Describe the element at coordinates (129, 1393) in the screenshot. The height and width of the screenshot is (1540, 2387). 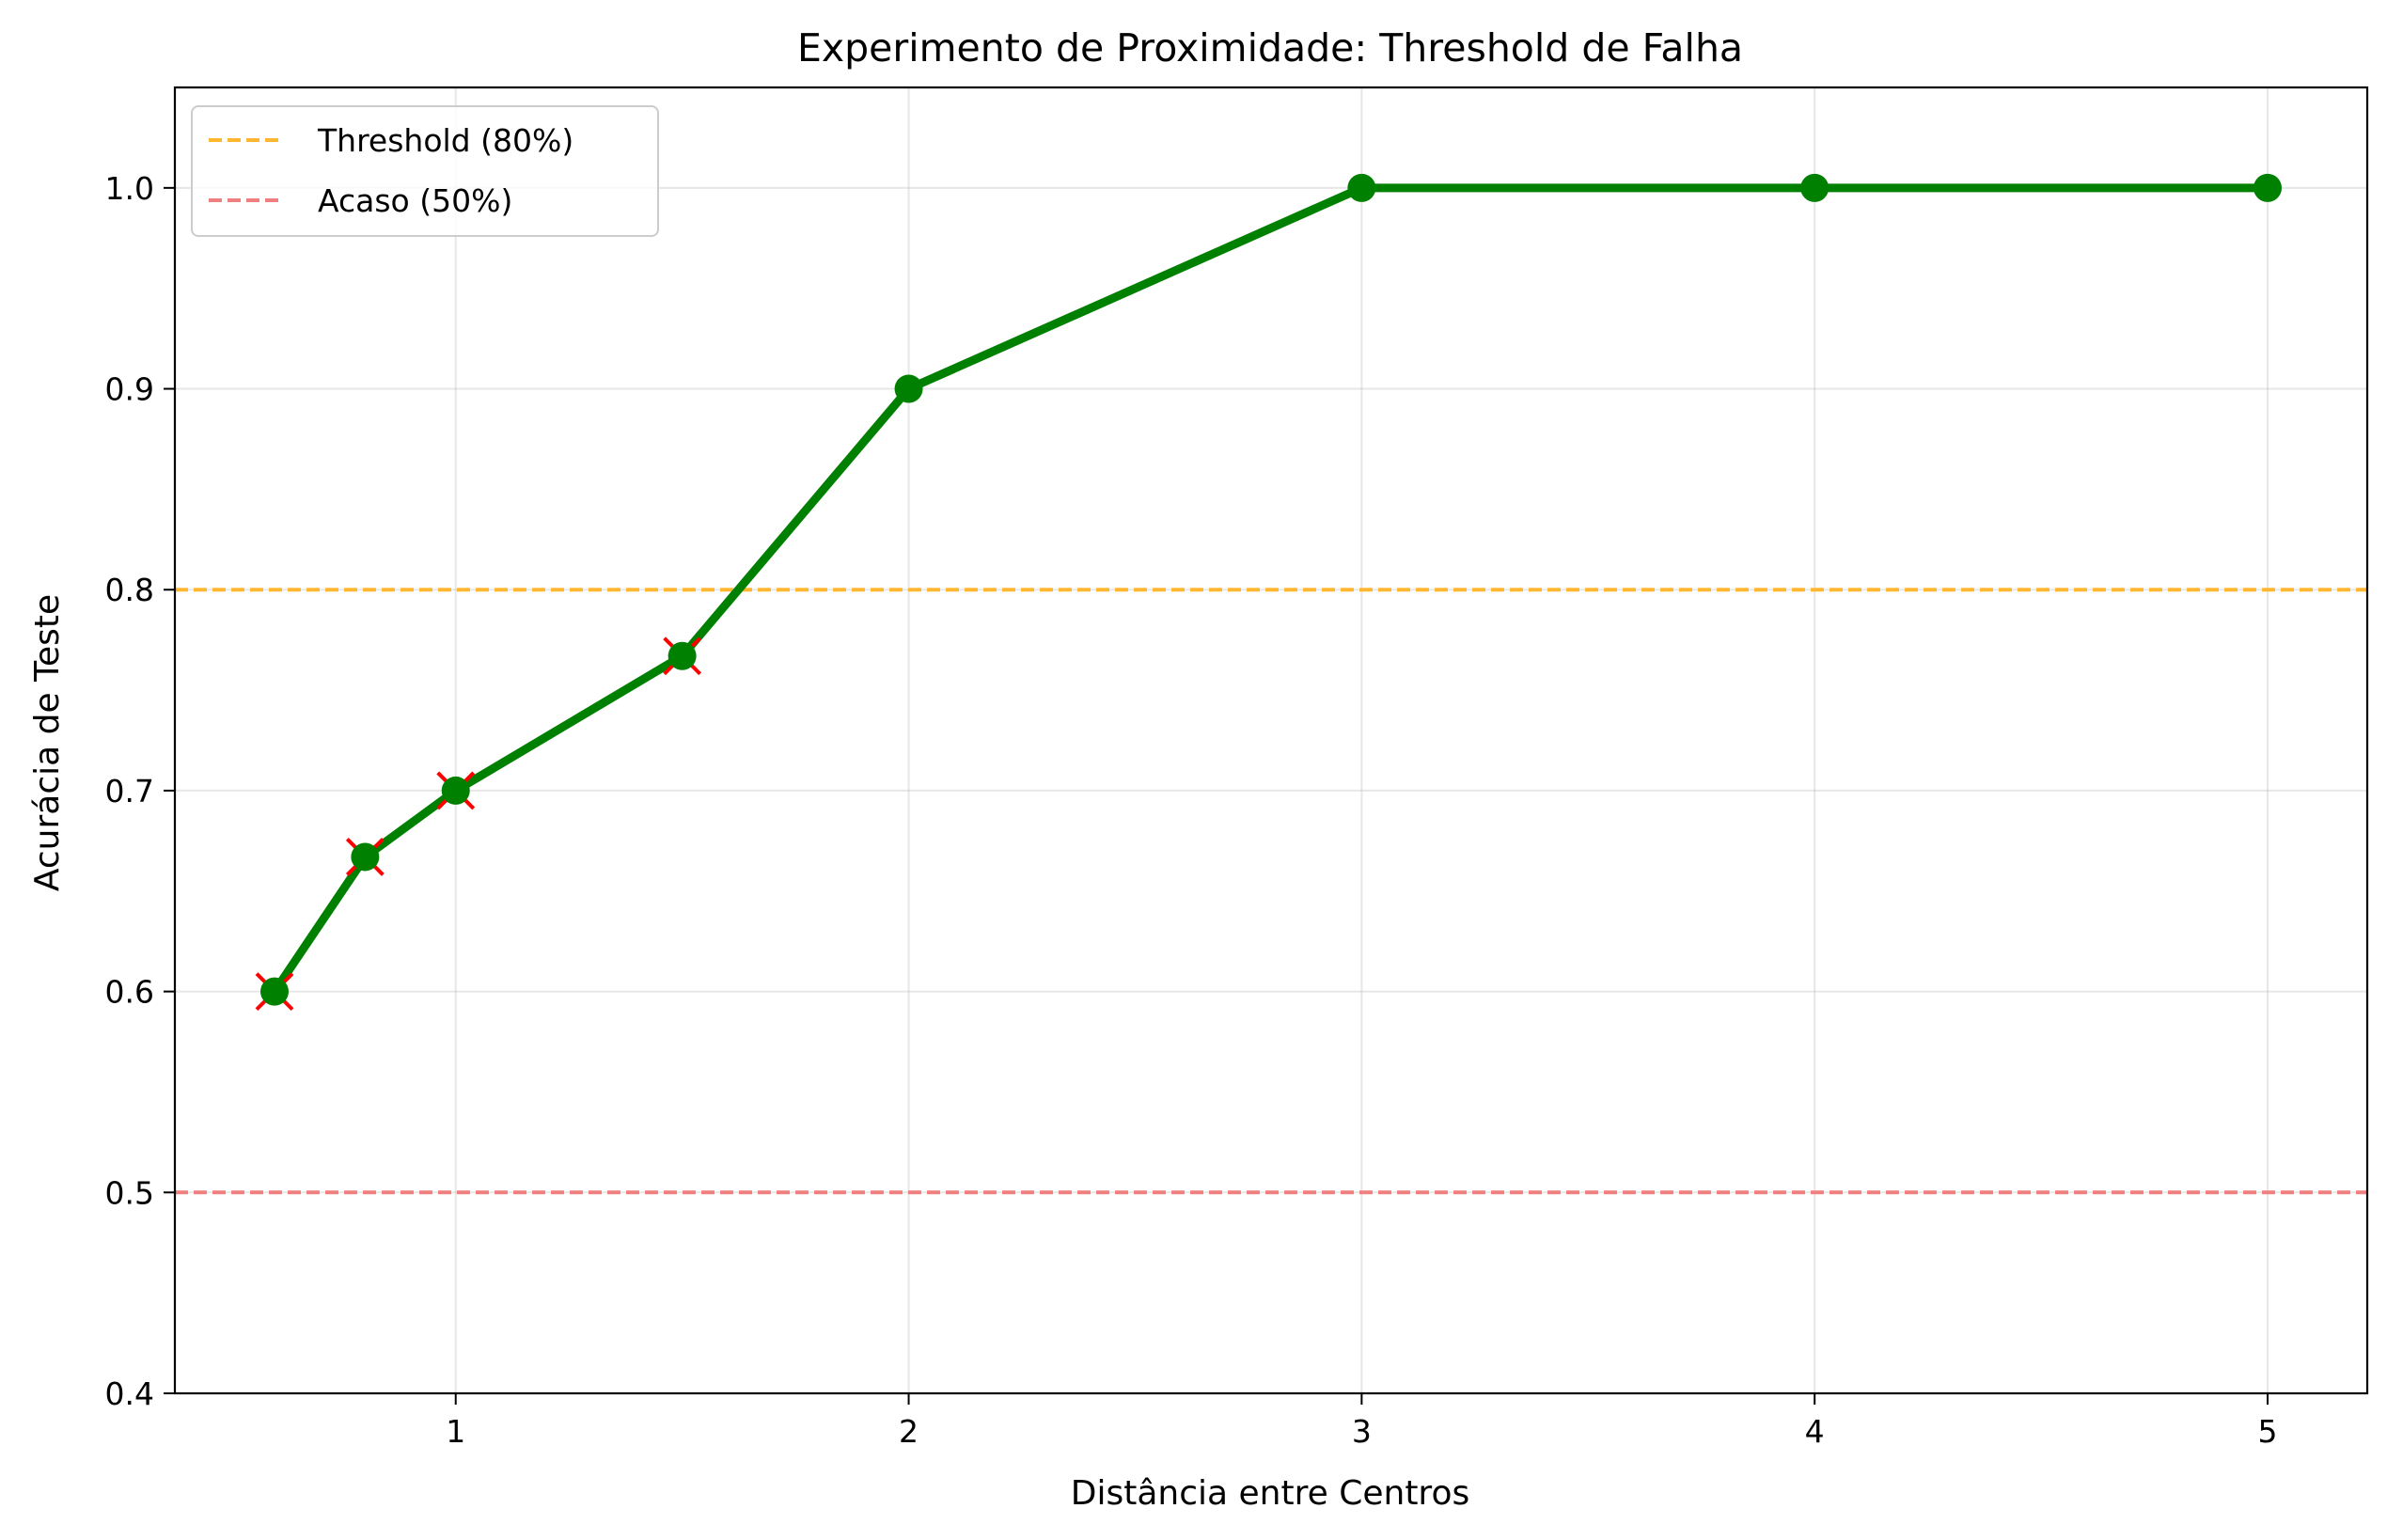
I see `y-tick-label-0: 0.4` at that location.